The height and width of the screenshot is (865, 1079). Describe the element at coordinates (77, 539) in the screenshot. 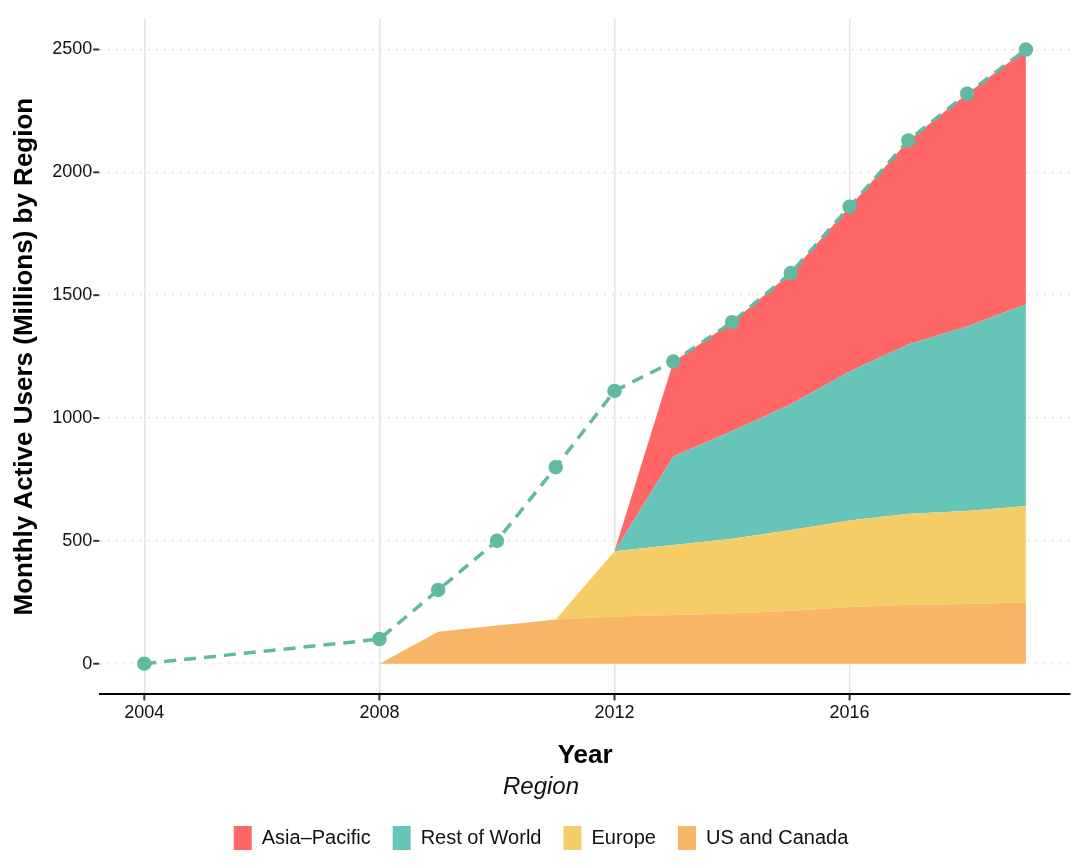

I see `y-tick-label: 500` at that location.